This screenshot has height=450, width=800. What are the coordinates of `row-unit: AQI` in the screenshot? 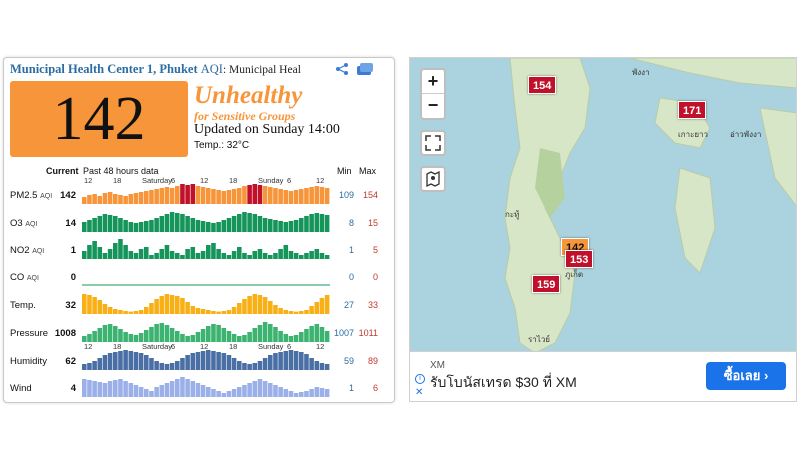 It's located at (32, 278).